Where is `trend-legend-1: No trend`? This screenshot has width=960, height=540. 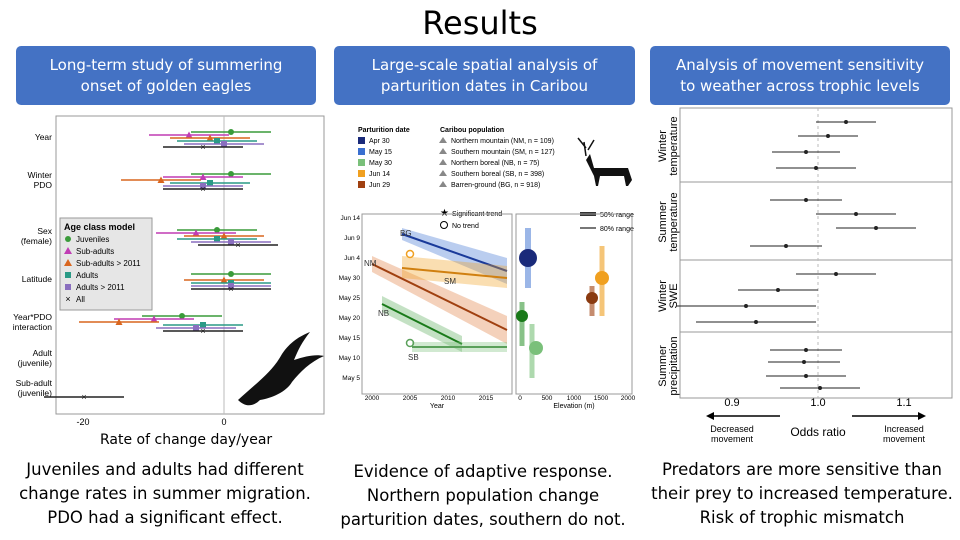
trend-legend-1: No trend is located at coordinates (465, 226).